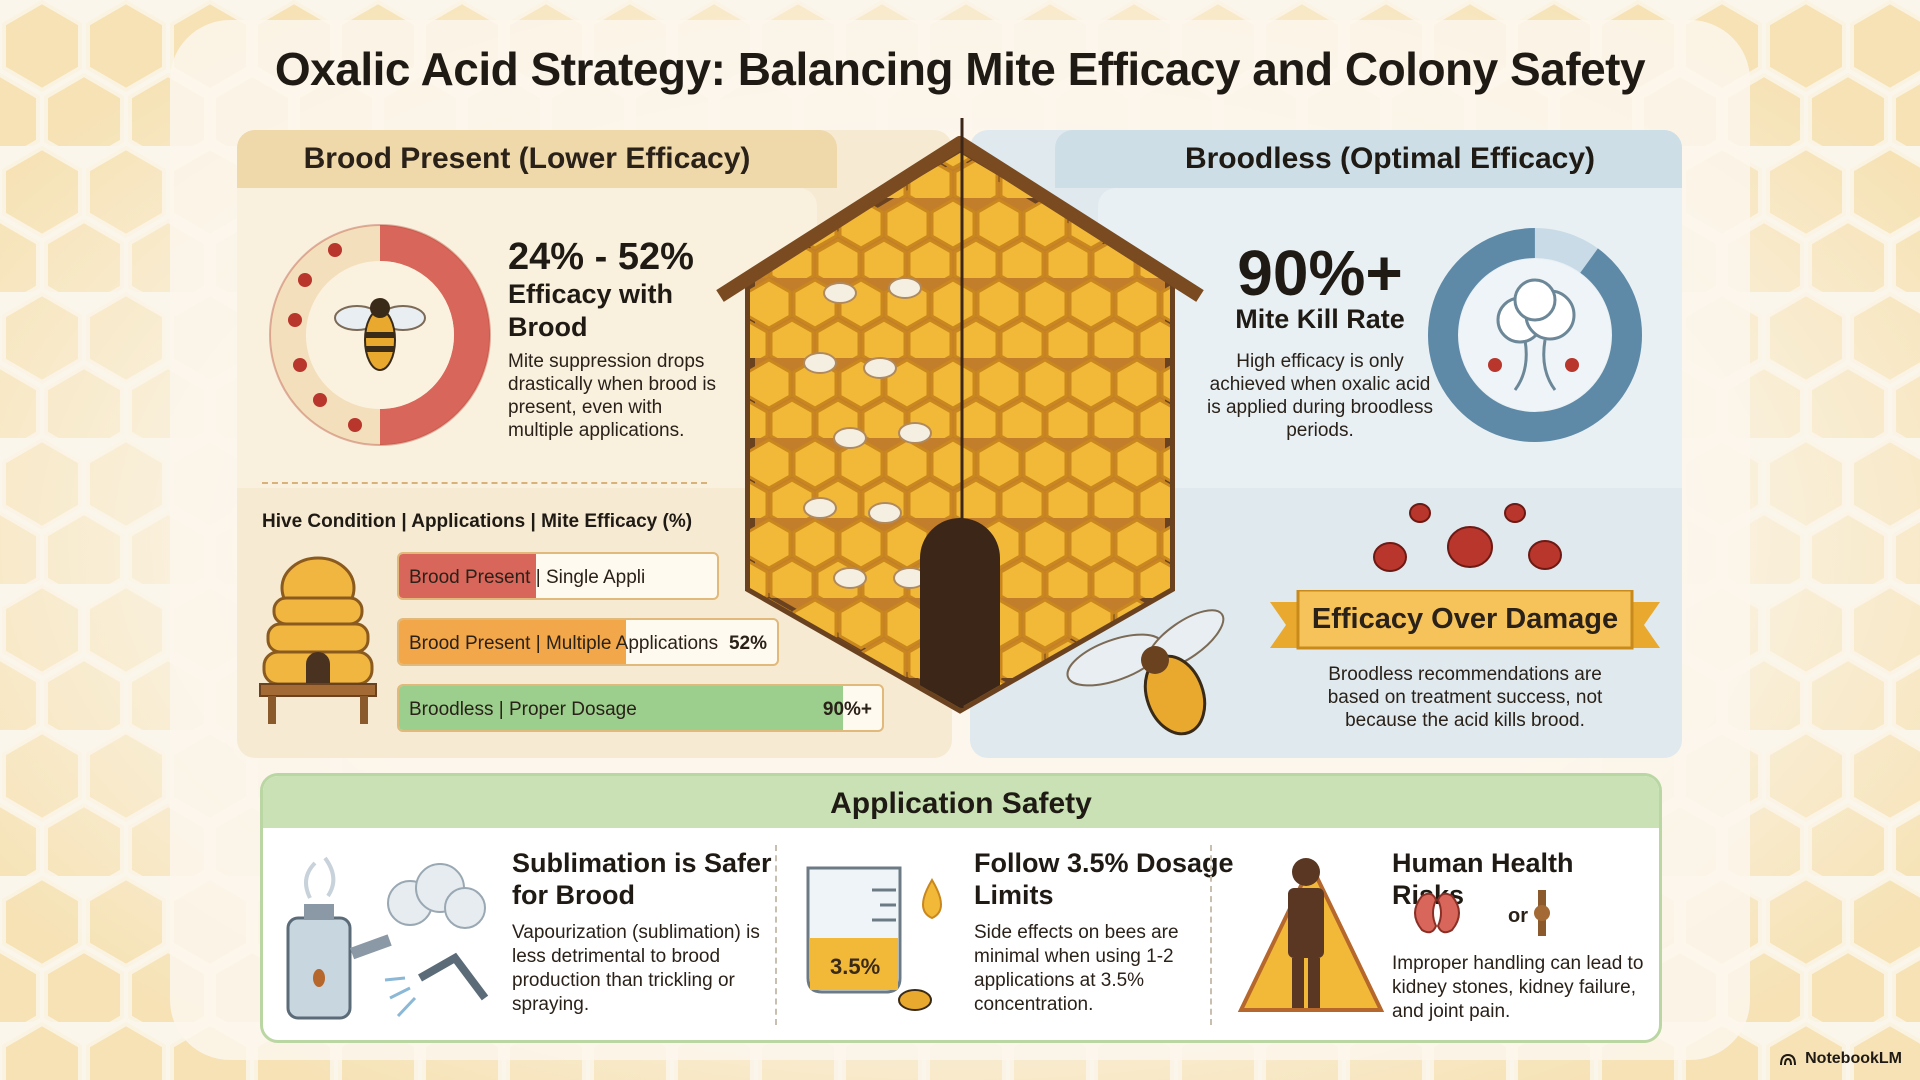  I want to click on brand-label: NotebookLM, so click(1853, 1058).